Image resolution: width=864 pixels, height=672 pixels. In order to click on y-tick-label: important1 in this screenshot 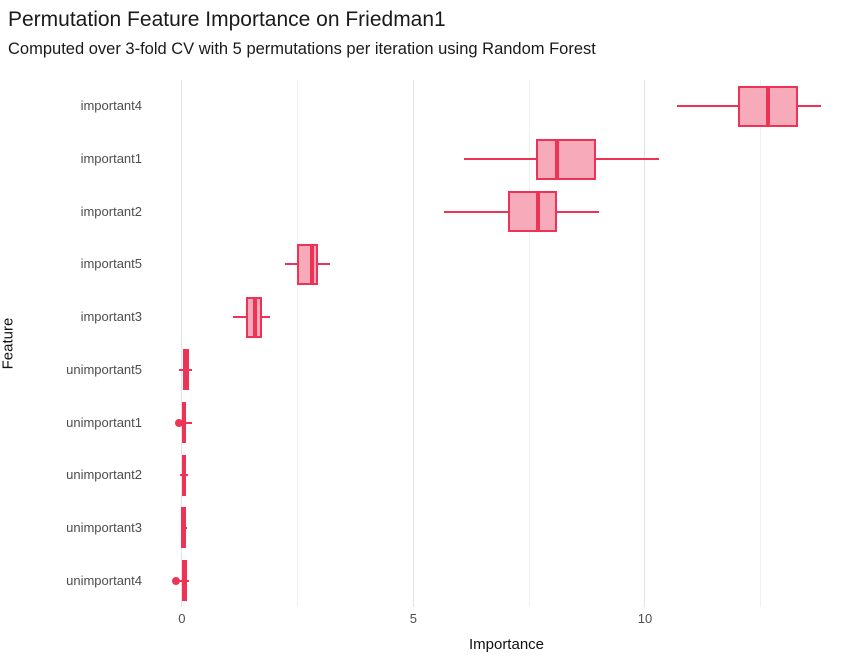, I will do `click(111, 159)`.